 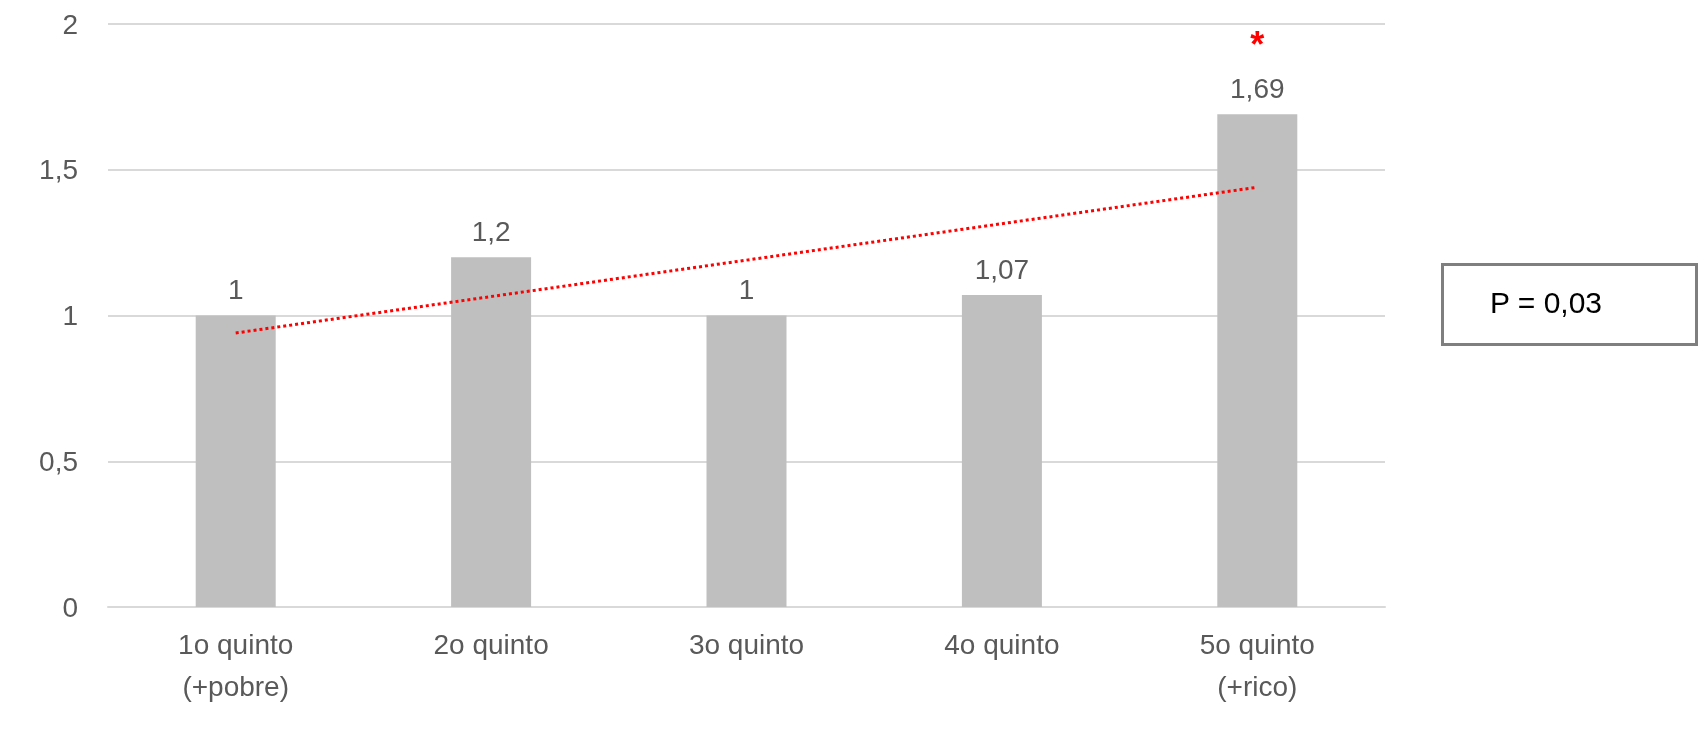 What do you see at coordinates (70, 315) in the screenshot?
I see `y-tick-label: 1` at bounding box center [70, 315].